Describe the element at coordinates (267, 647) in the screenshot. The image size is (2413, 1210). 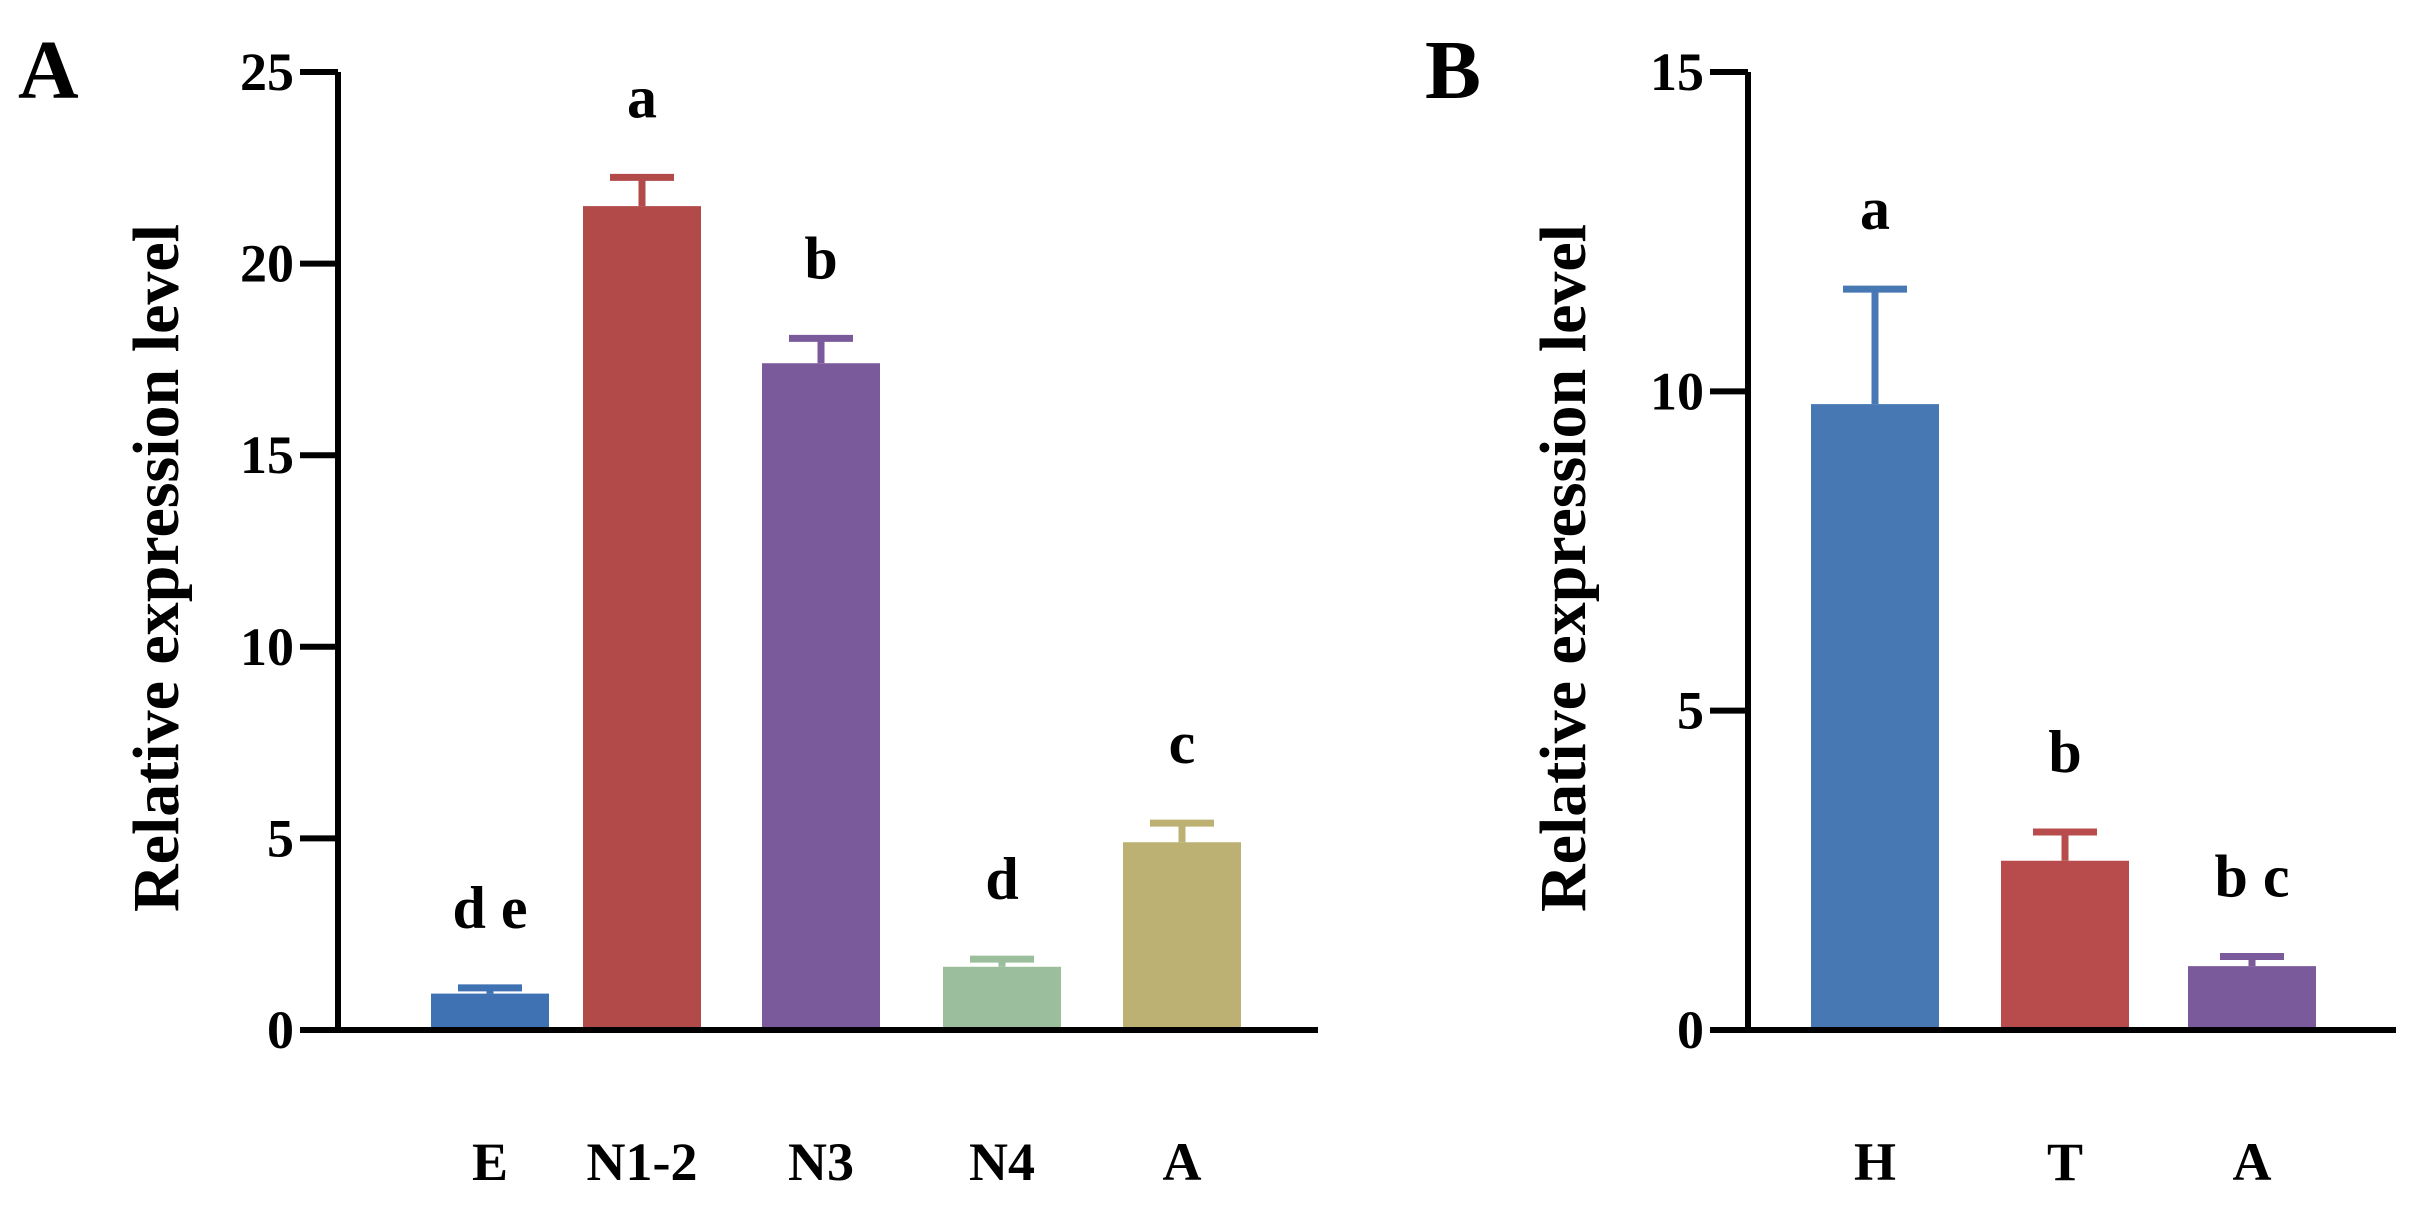
I see `panel-a-y-tick-label-2: 10` at that location.